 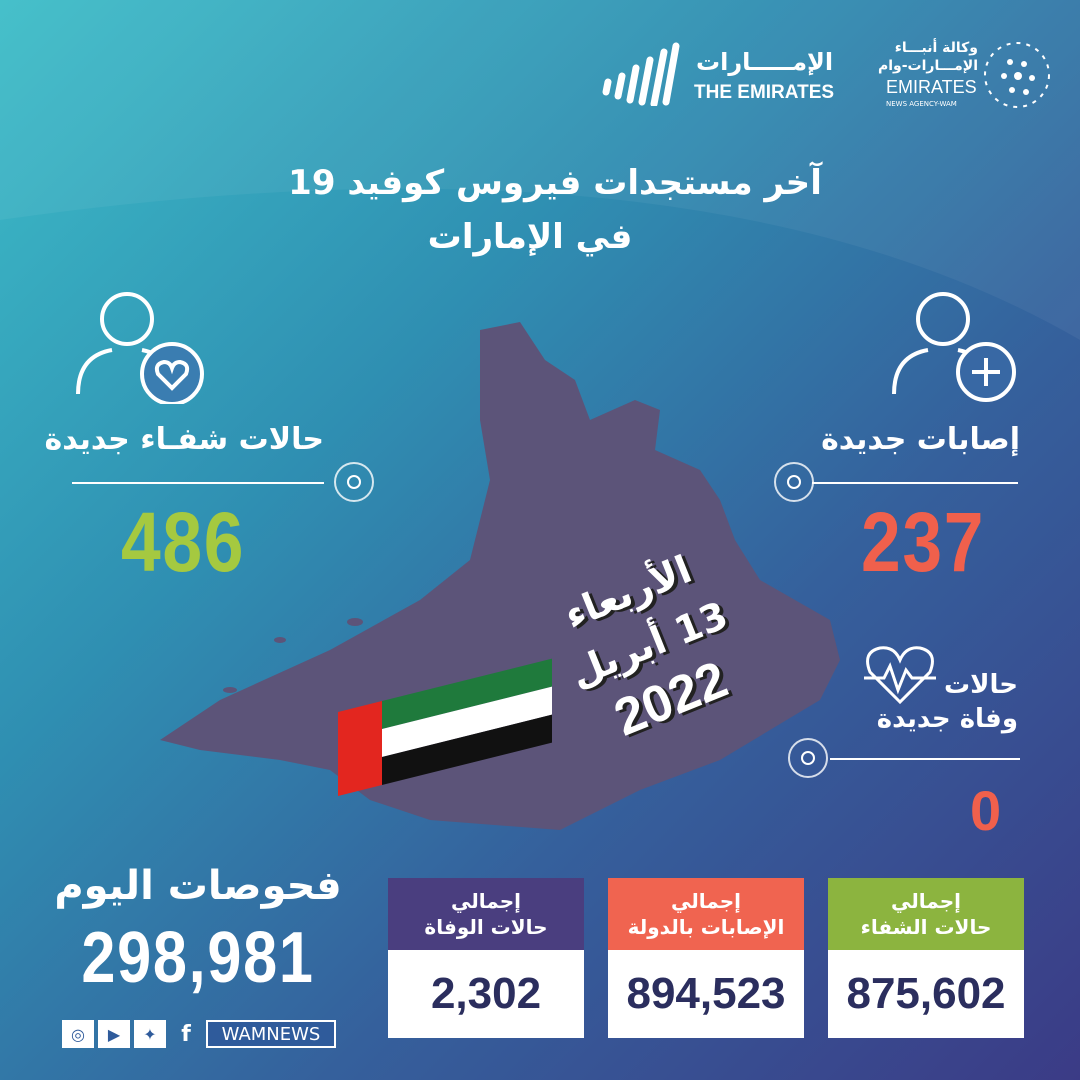 I want to click on social-handle: WAMNEWS, so click(x=271, y=1034).